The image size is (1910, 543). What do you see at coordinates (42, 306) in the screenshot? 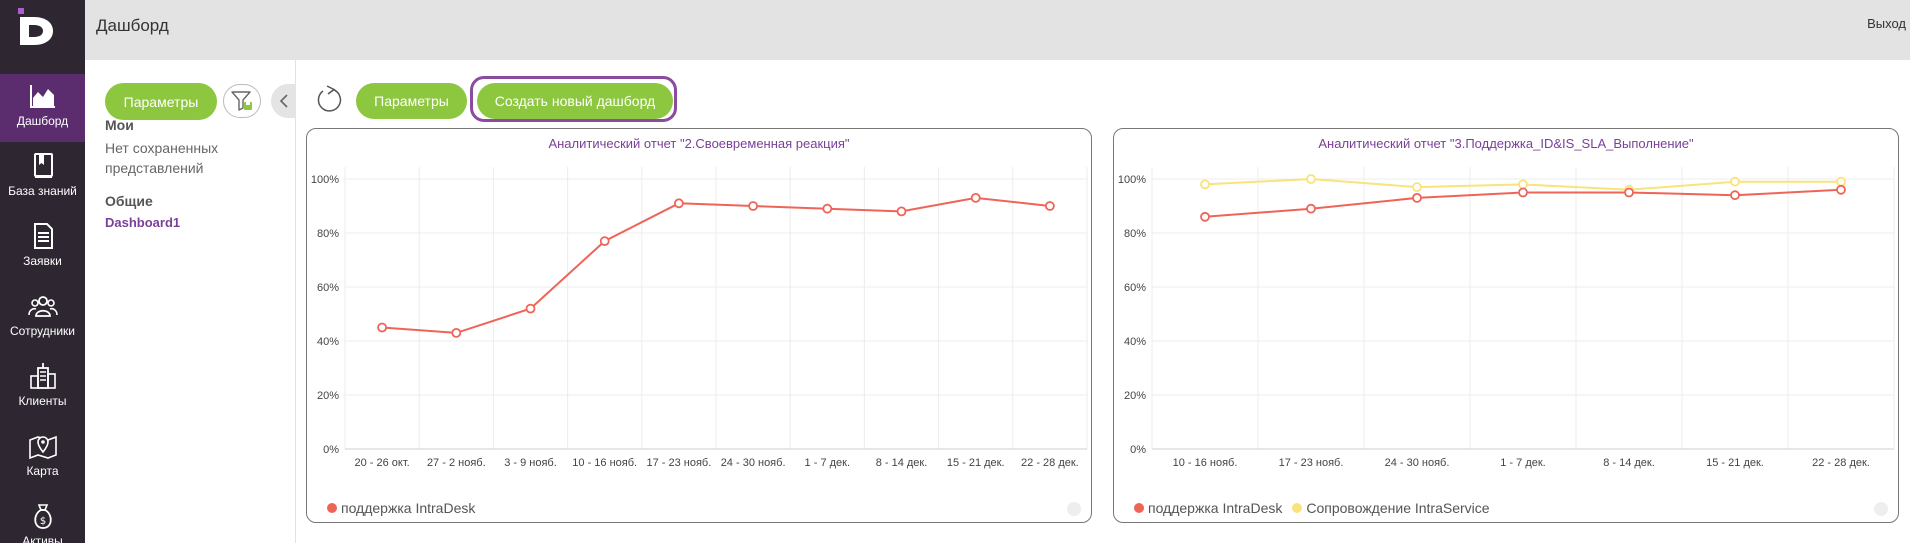
I see `users-icon` at bounding box center [42, 306].